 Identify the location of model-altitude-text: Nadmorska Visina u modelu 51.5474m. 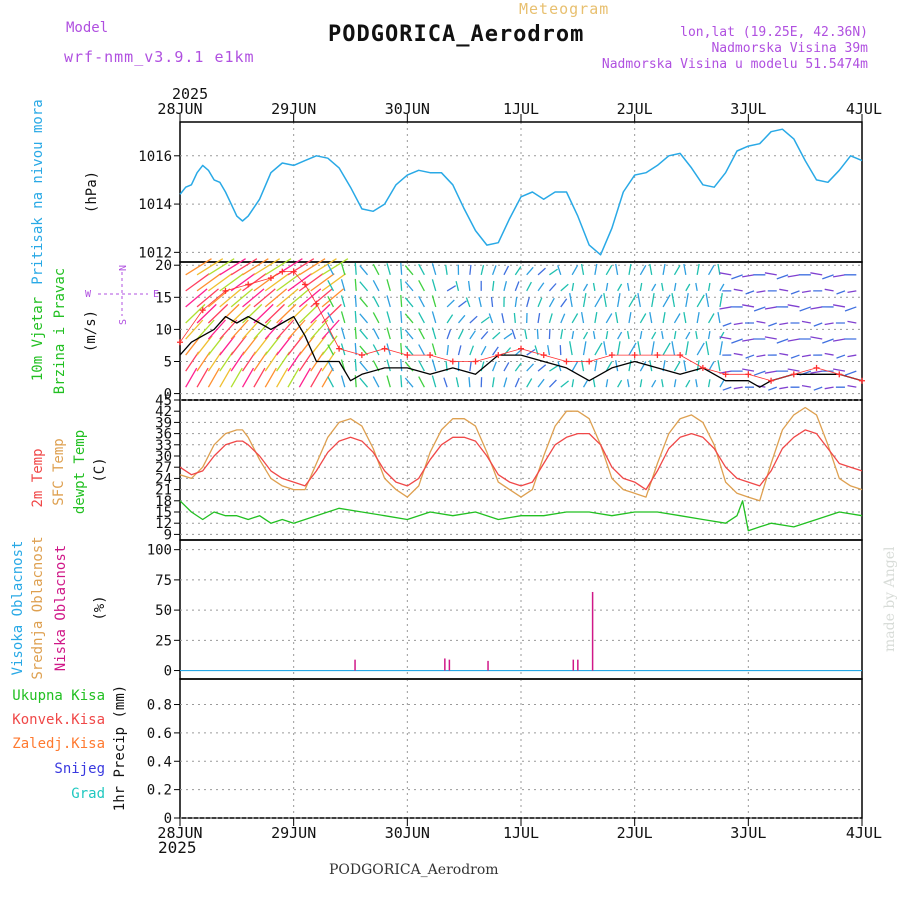
(734, 64).